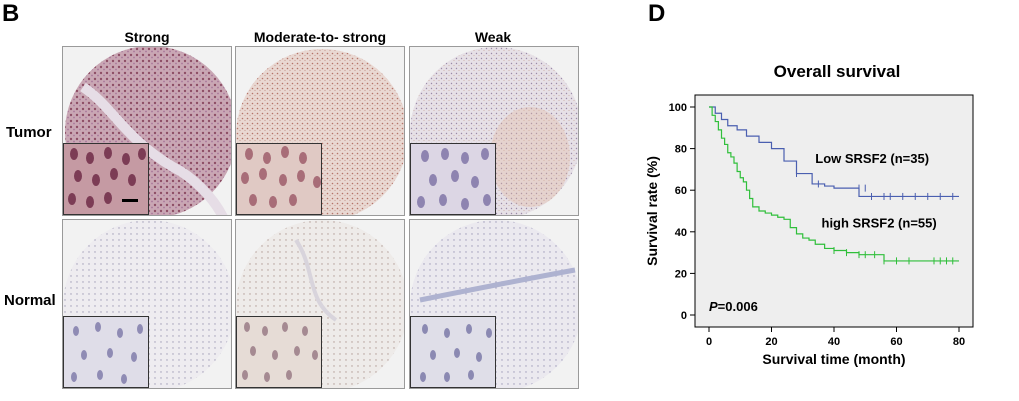  I want to click on tissue-image-tumor-weak, so click(494, 131).